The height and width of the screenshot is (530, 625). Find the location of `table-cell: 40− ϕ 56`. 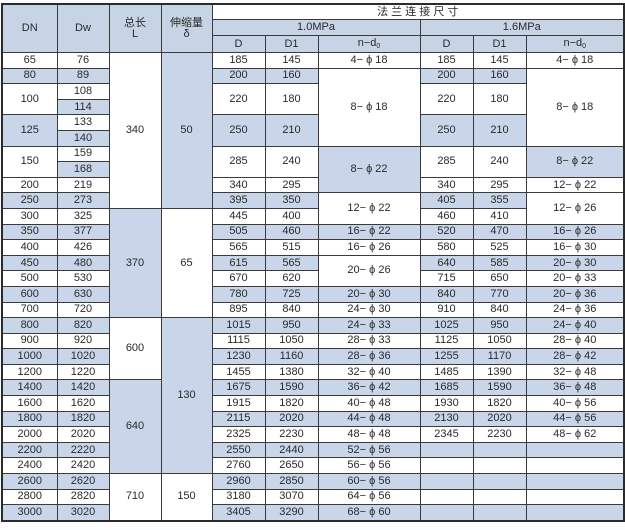

table-cell: 40− ϕ 56 is located at coordinates (575, 403).